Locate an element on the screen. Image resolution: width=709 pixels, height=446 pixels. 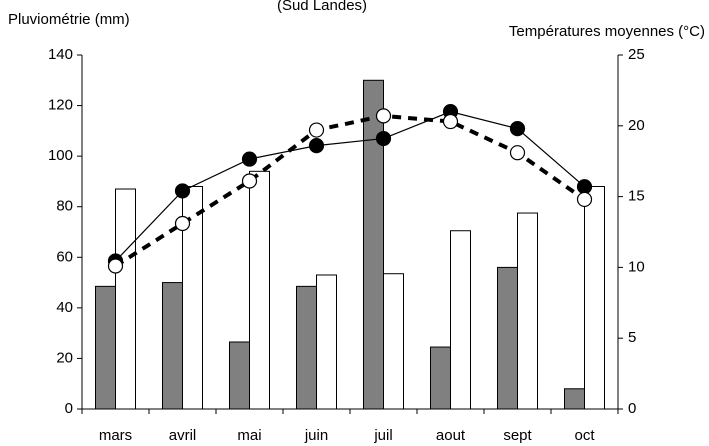
y-tick-label: 0 is located at coordinates (69, 408).